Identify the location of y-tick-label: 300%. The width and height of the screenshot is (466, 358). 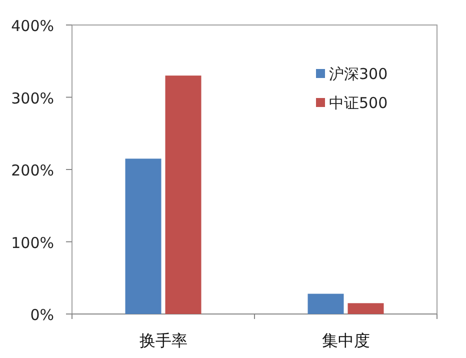
(32, 98).